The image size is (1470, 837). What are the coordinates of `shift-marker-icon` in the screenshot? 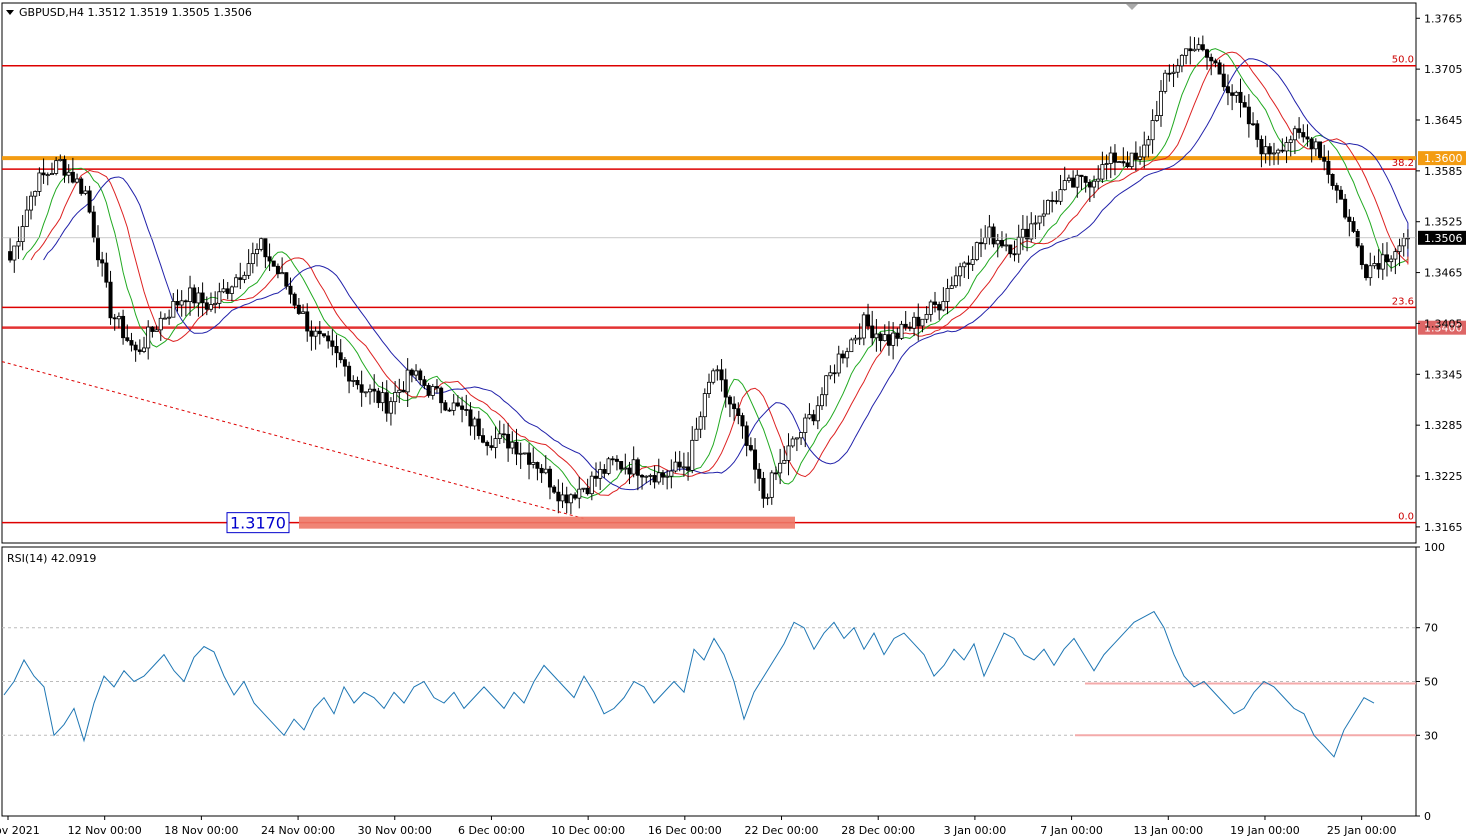 It's located at (1132, 7).